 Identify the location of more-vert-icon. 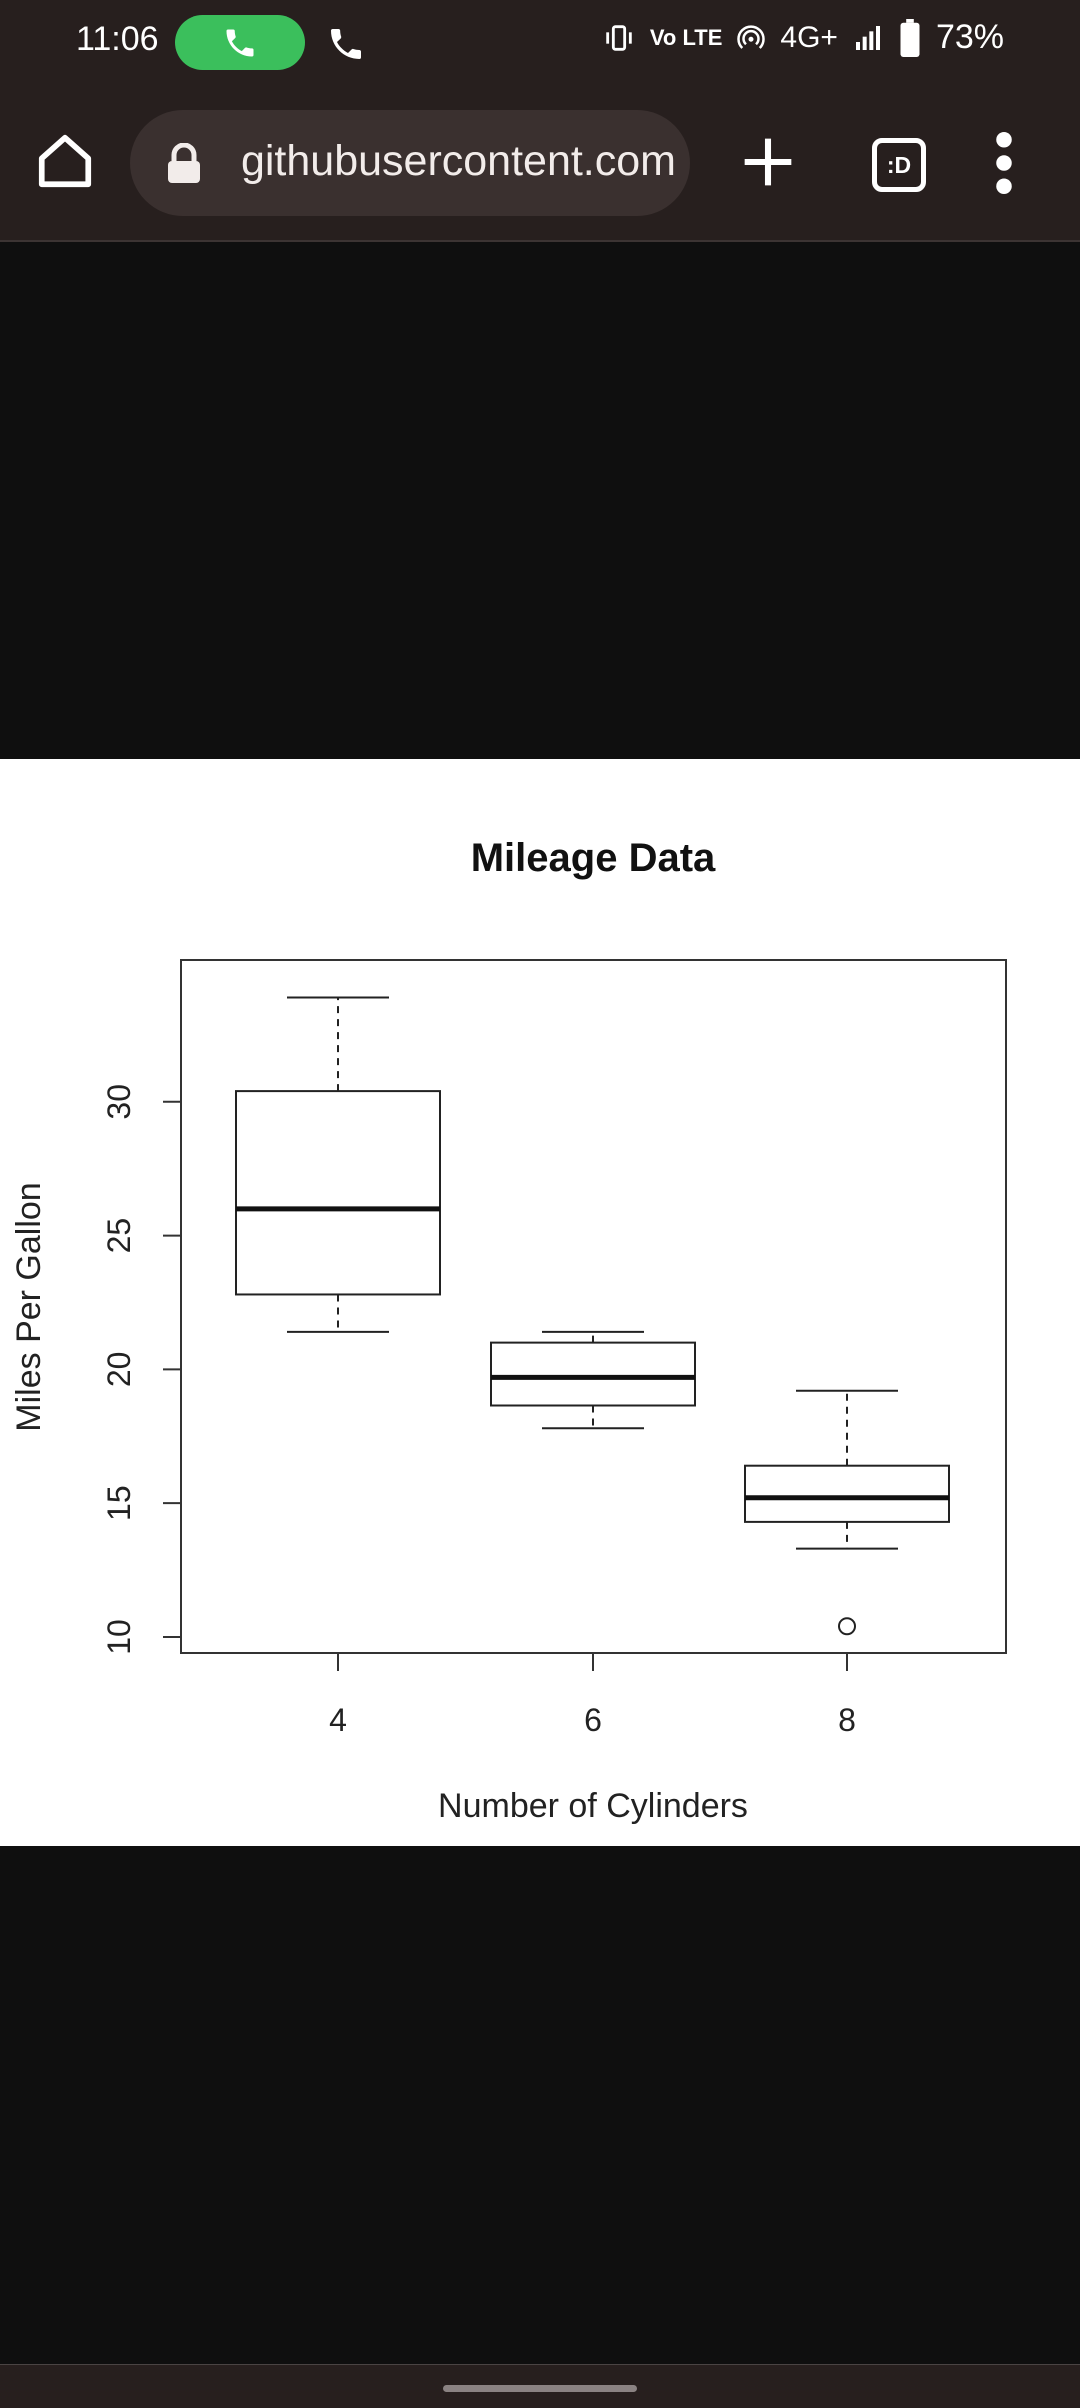
(1004, 163).